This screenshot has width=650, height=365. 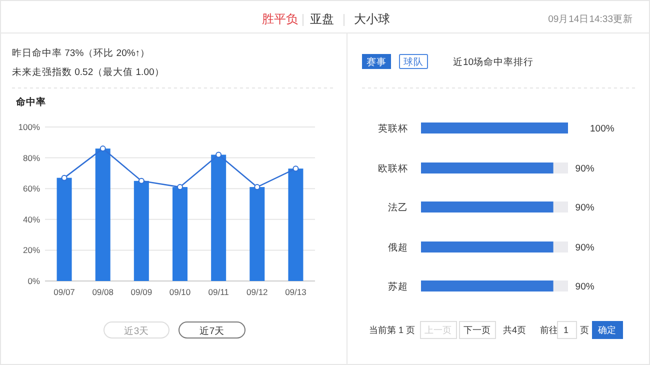 What do you see at coordinates (31, 157) in the screenshot?
I see `y-tick-label: 80%` at bounding box center [31, 157].